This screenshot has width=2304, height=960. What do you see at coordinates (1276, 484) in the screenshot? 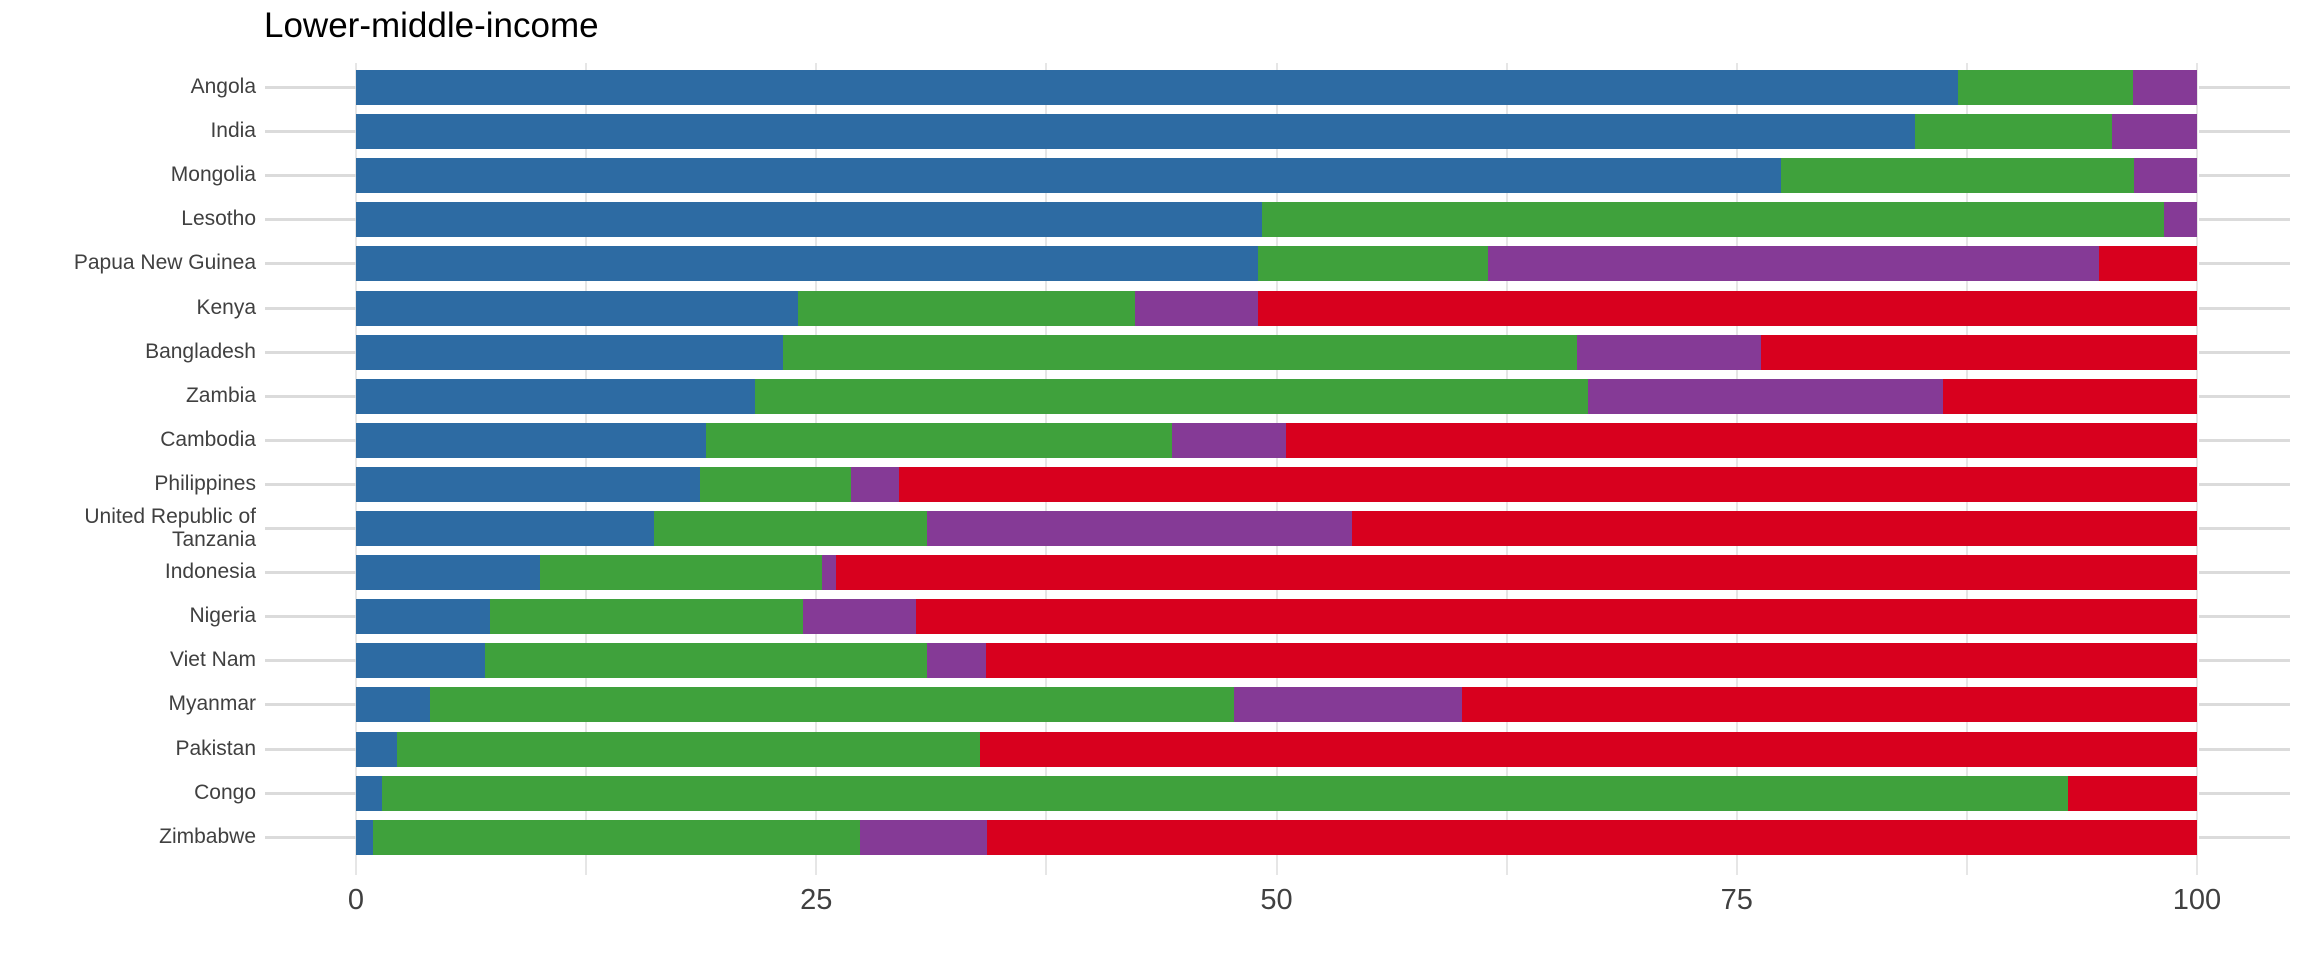
I see `bar-row-philippines` at bounding box center [1276, 484].